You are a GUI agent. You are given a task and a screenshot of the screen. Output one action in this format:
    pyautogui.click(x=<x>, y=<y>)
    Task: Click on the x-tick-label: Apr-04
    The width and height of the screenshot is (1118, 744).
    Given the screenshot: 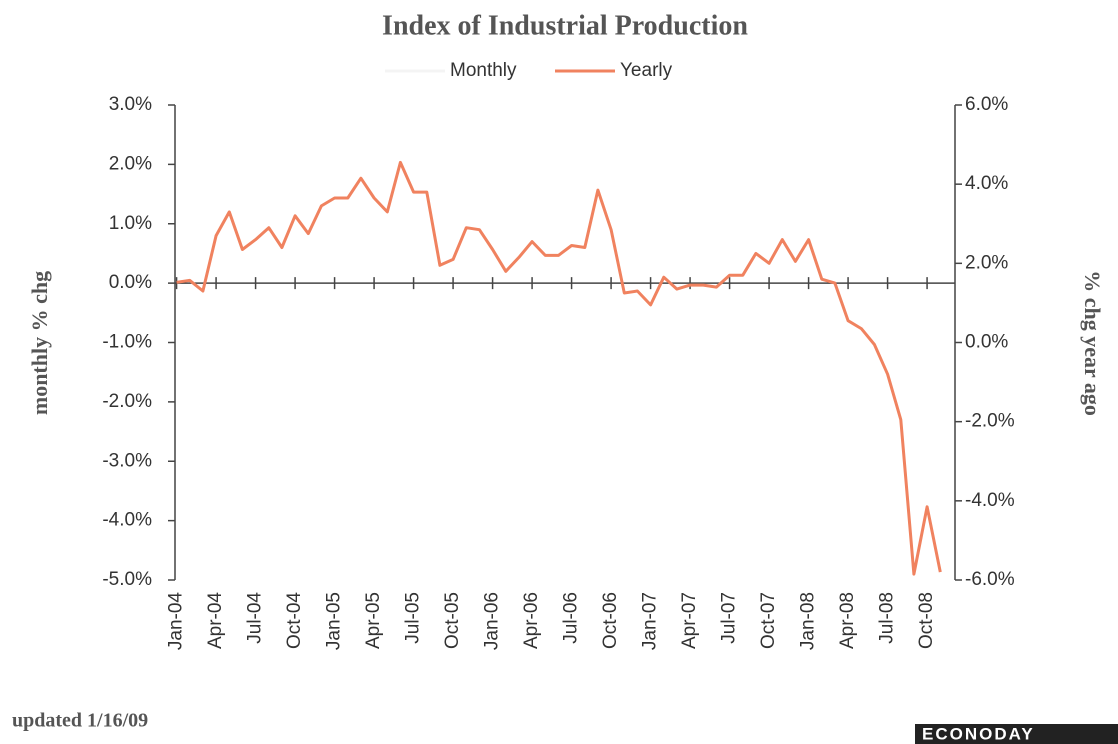 What is the action you would take?
    pyautogui.click(x=215, y=620)
    